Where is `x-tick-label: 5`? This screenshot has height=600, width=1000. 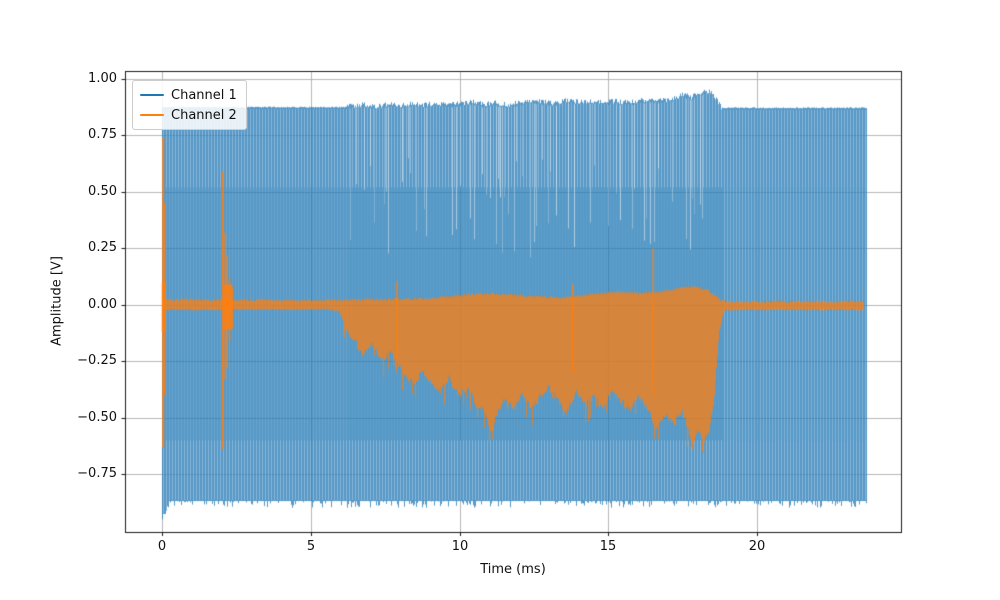 x-tick-label: 5 is located at coordinates (311, 546).